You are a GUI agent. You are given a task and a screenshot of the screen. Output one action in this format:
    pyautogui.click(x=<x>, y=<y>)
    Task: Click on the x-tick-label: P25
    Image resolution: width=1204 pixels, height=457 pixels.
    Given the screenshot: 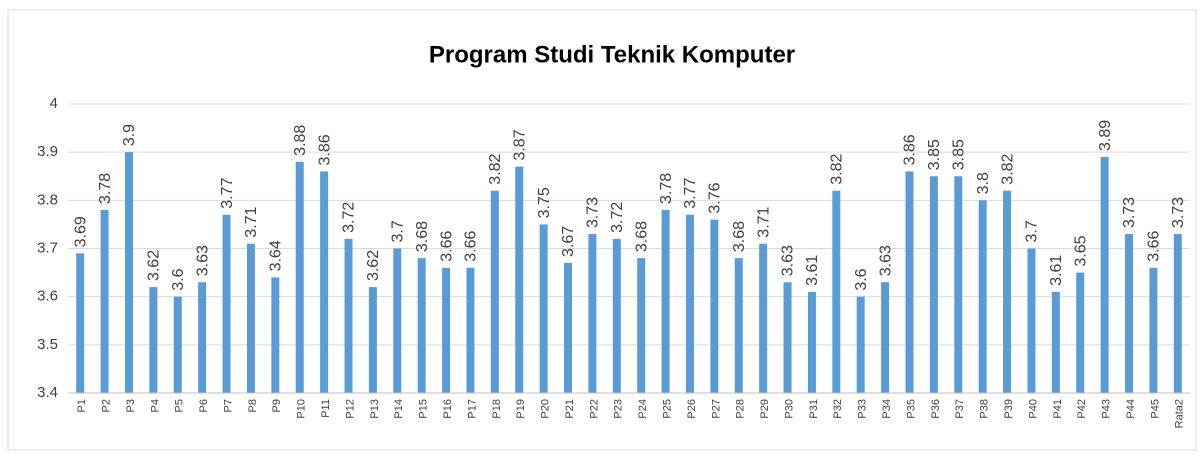 What is the action you would take?
    pyautogui.click(x=667, y=409)
    